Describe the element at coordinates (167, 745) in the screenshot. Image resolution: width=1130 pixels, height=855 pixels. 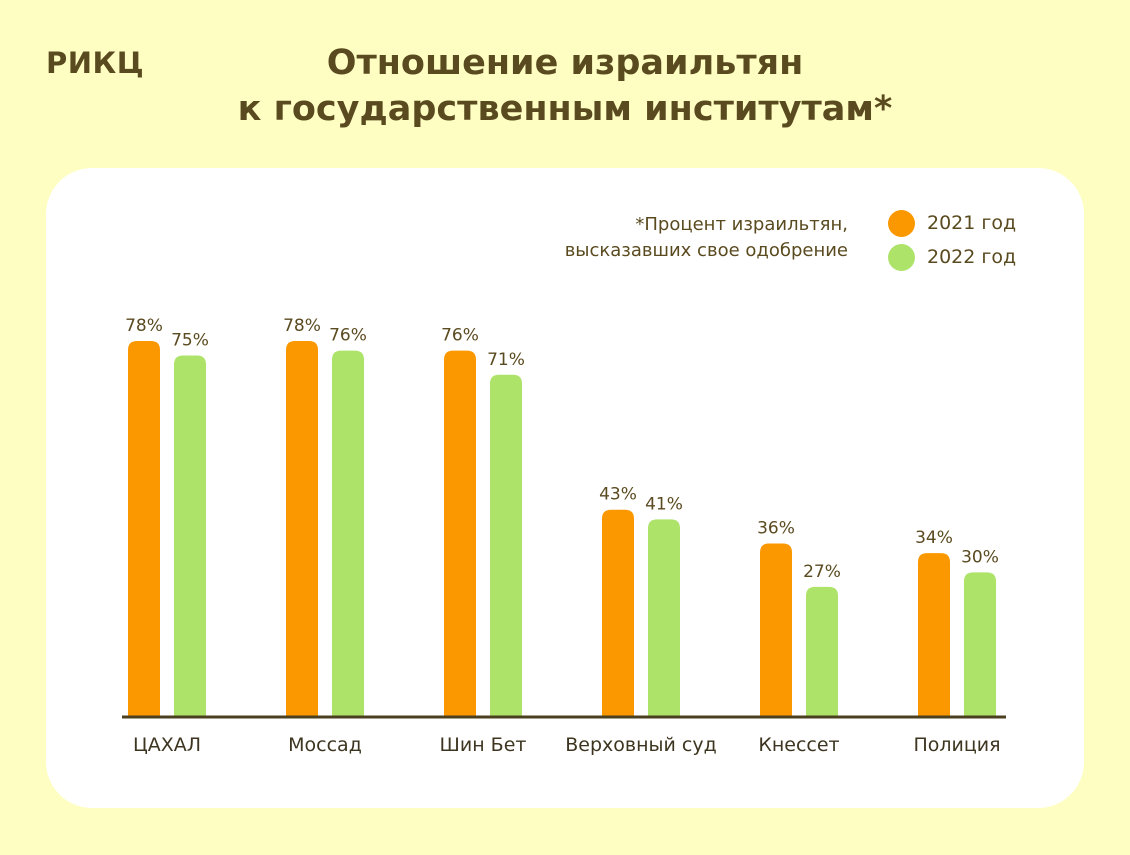
I see `category-label-0: ЦАХАЛ` at that location.